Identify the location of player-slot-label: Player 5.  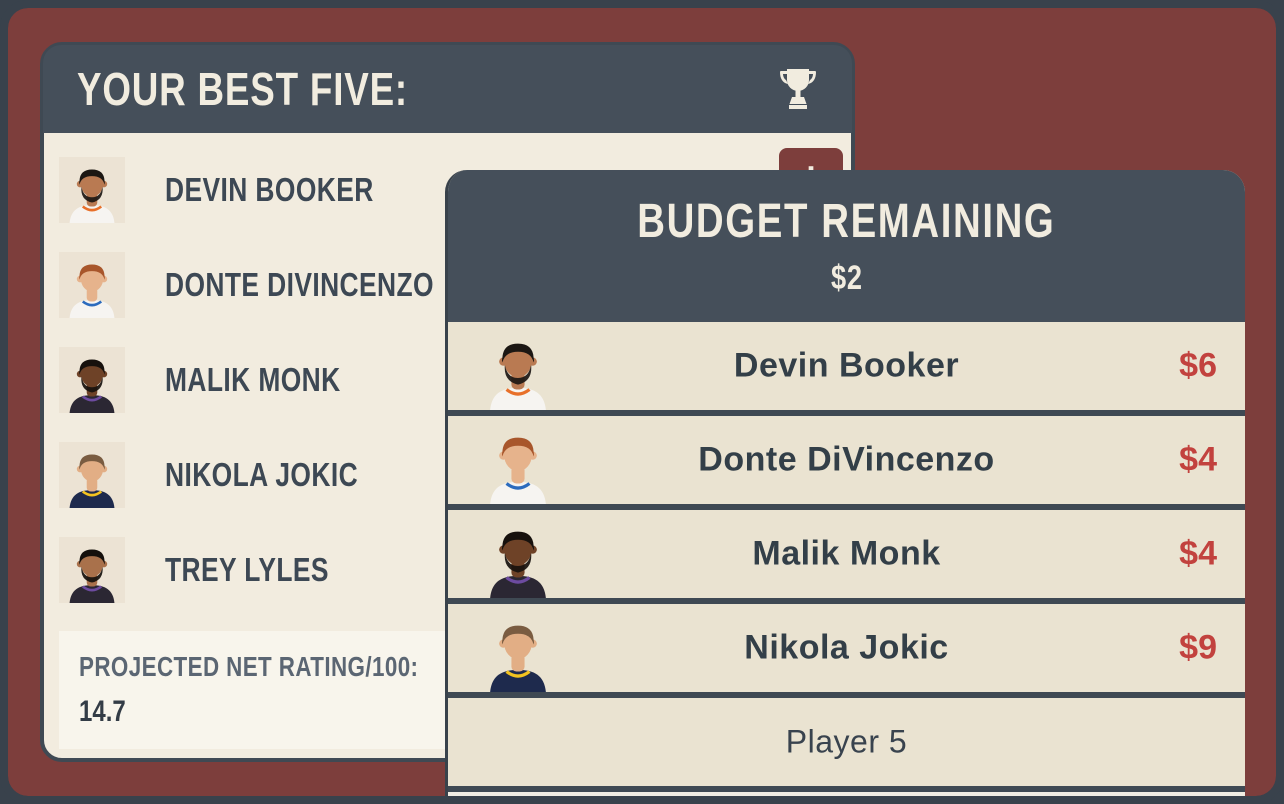
(846, 741).